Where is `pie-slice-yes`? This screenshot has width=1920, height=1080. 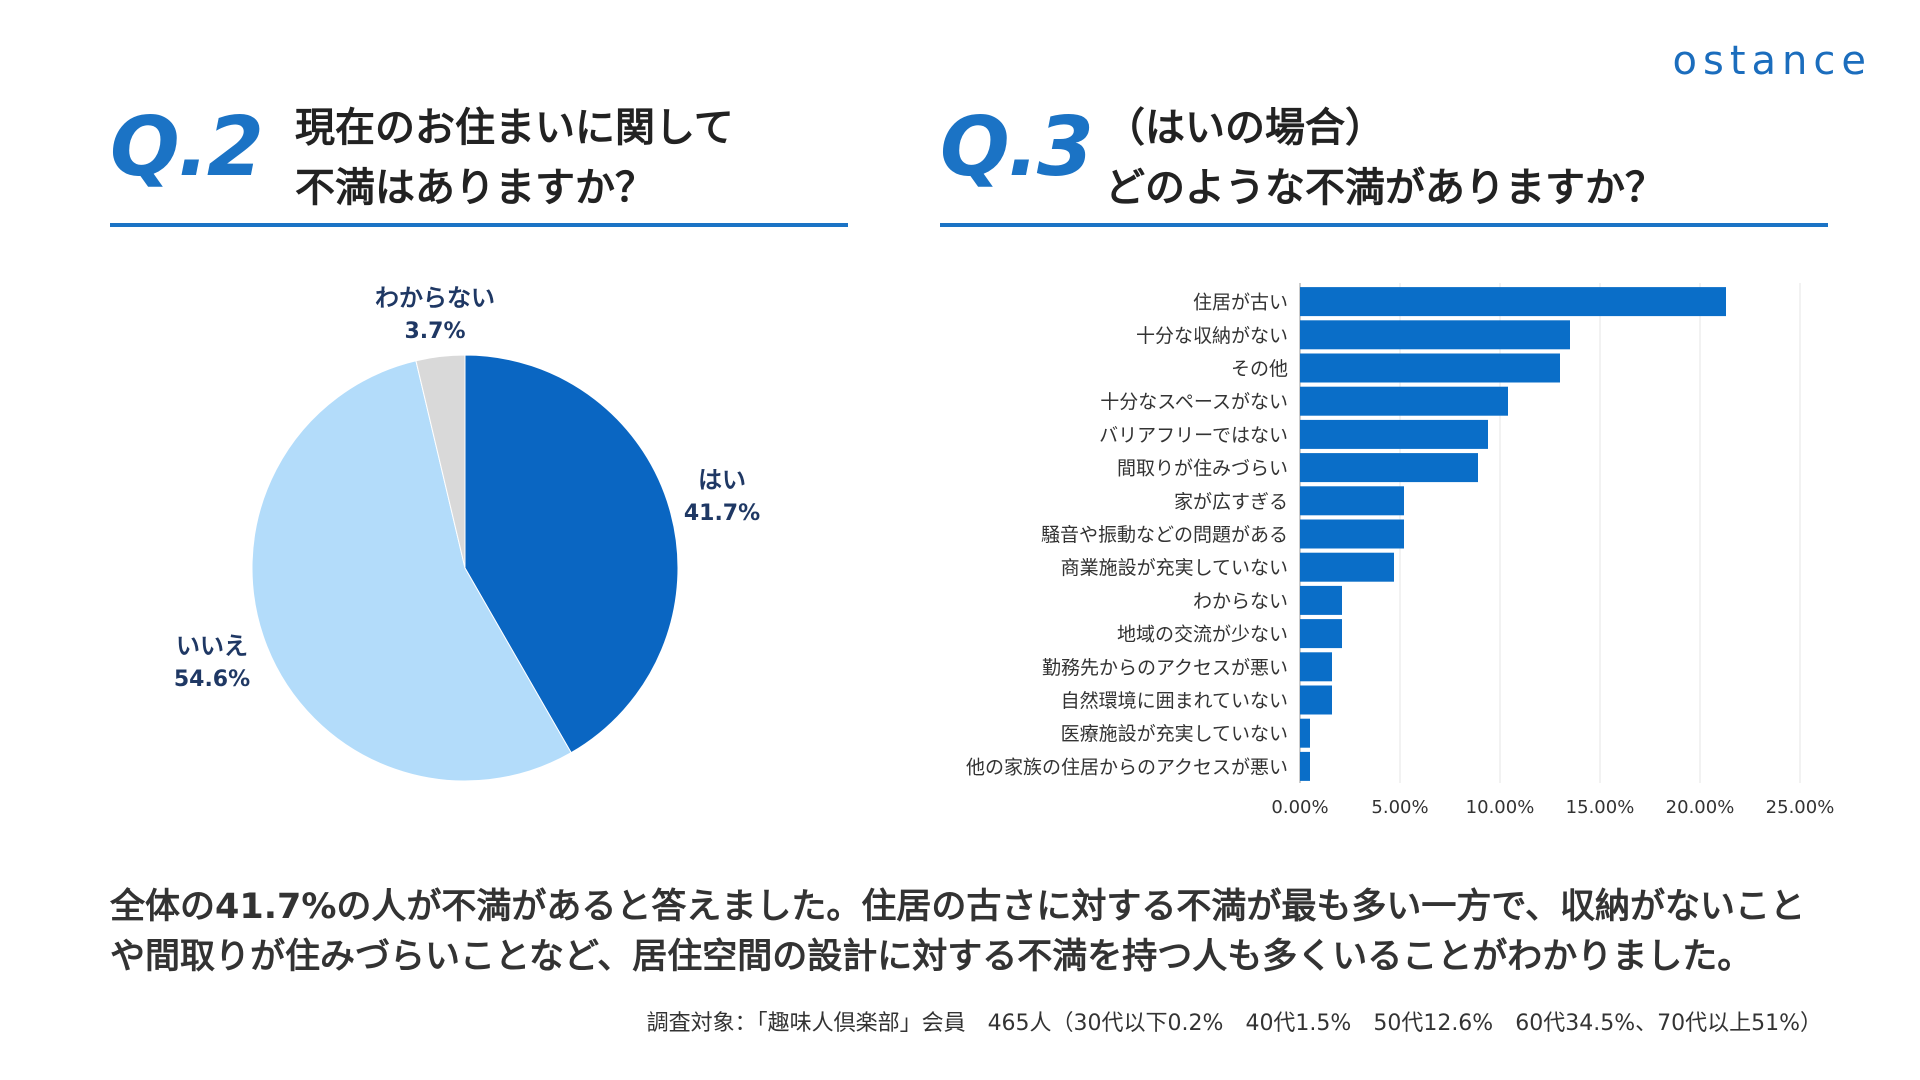 pie-slice-yes is located at coordinates (571, 554).